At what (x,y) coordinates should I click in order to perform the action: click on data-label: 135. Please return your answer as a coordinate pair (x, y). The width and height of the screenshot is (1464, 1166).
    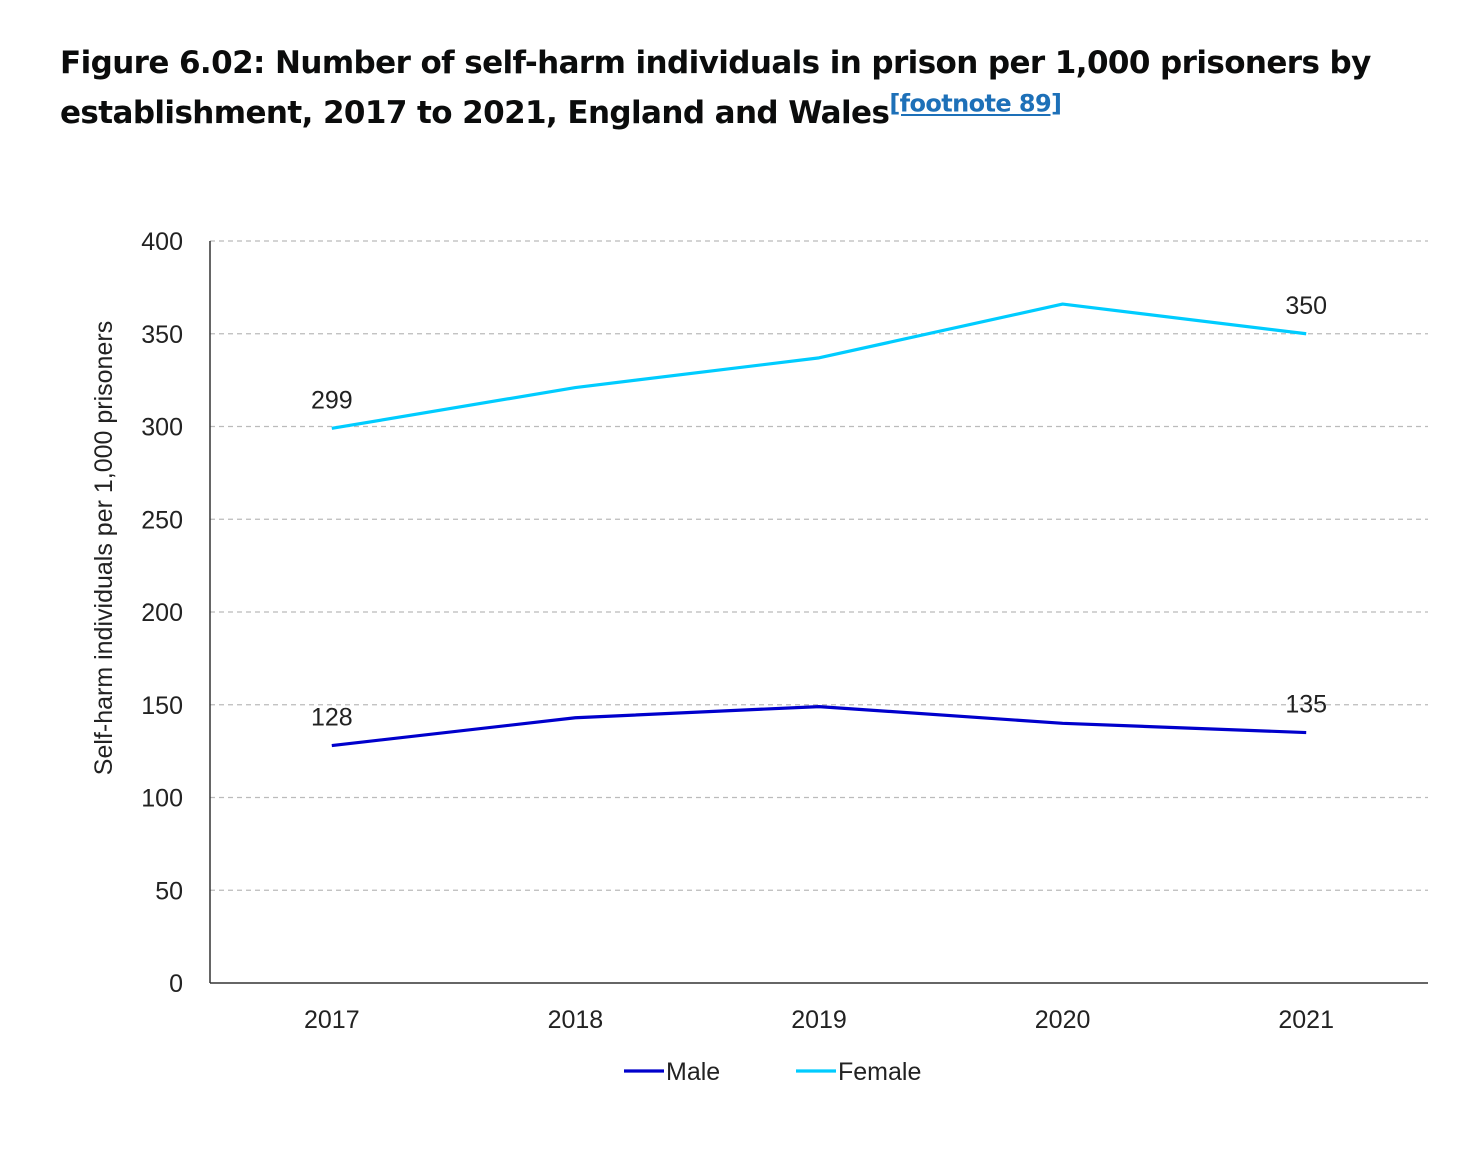
    Looking at the image, I should click on (1306, 705).